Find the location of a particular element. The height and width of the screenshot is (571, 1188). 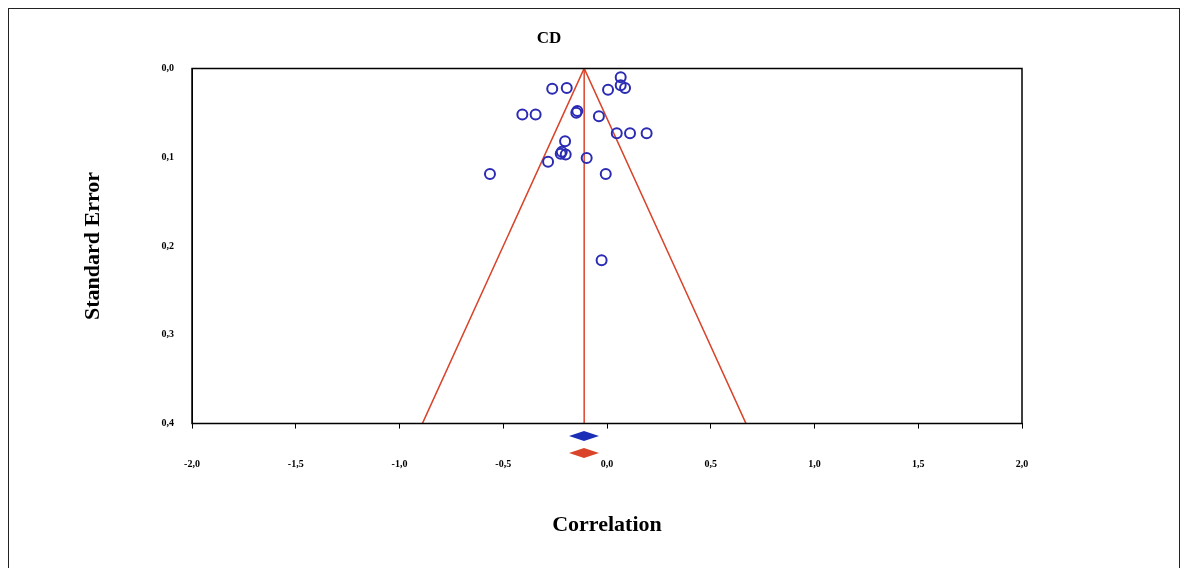

y-tick-label: 0,2 is located at coordinates (167, 245).